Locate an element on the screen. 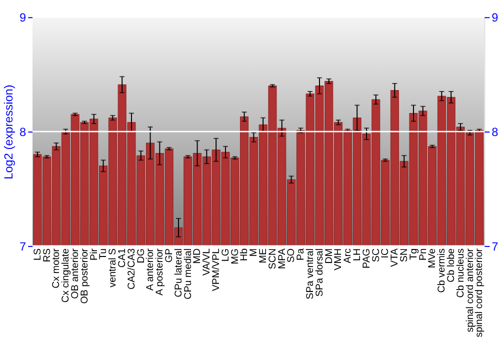 Image resolution: width=500 pixels, height=350 pixels. x-tick-label: Cb nucleus is located at coordinates (460, 273).